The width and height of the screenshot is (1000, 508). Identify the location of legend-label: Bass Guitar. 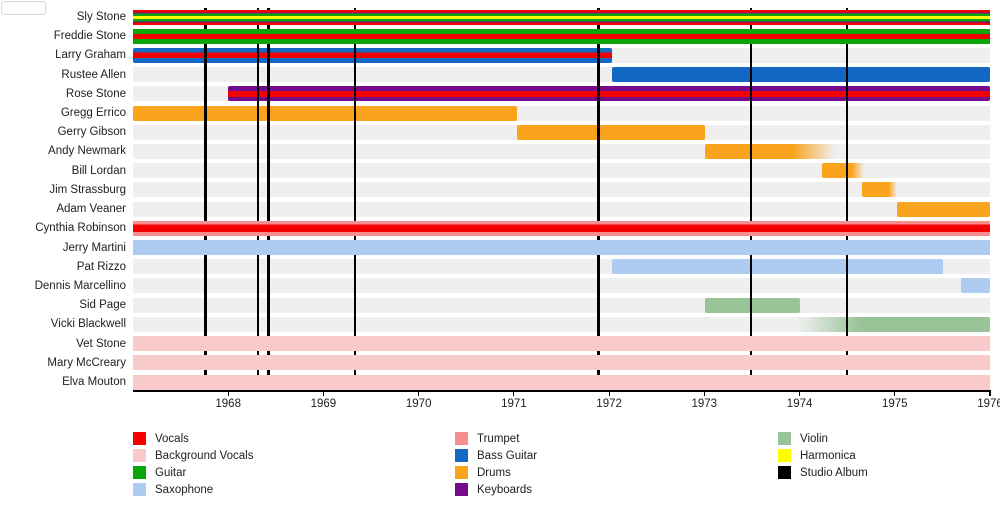
(507, 455).